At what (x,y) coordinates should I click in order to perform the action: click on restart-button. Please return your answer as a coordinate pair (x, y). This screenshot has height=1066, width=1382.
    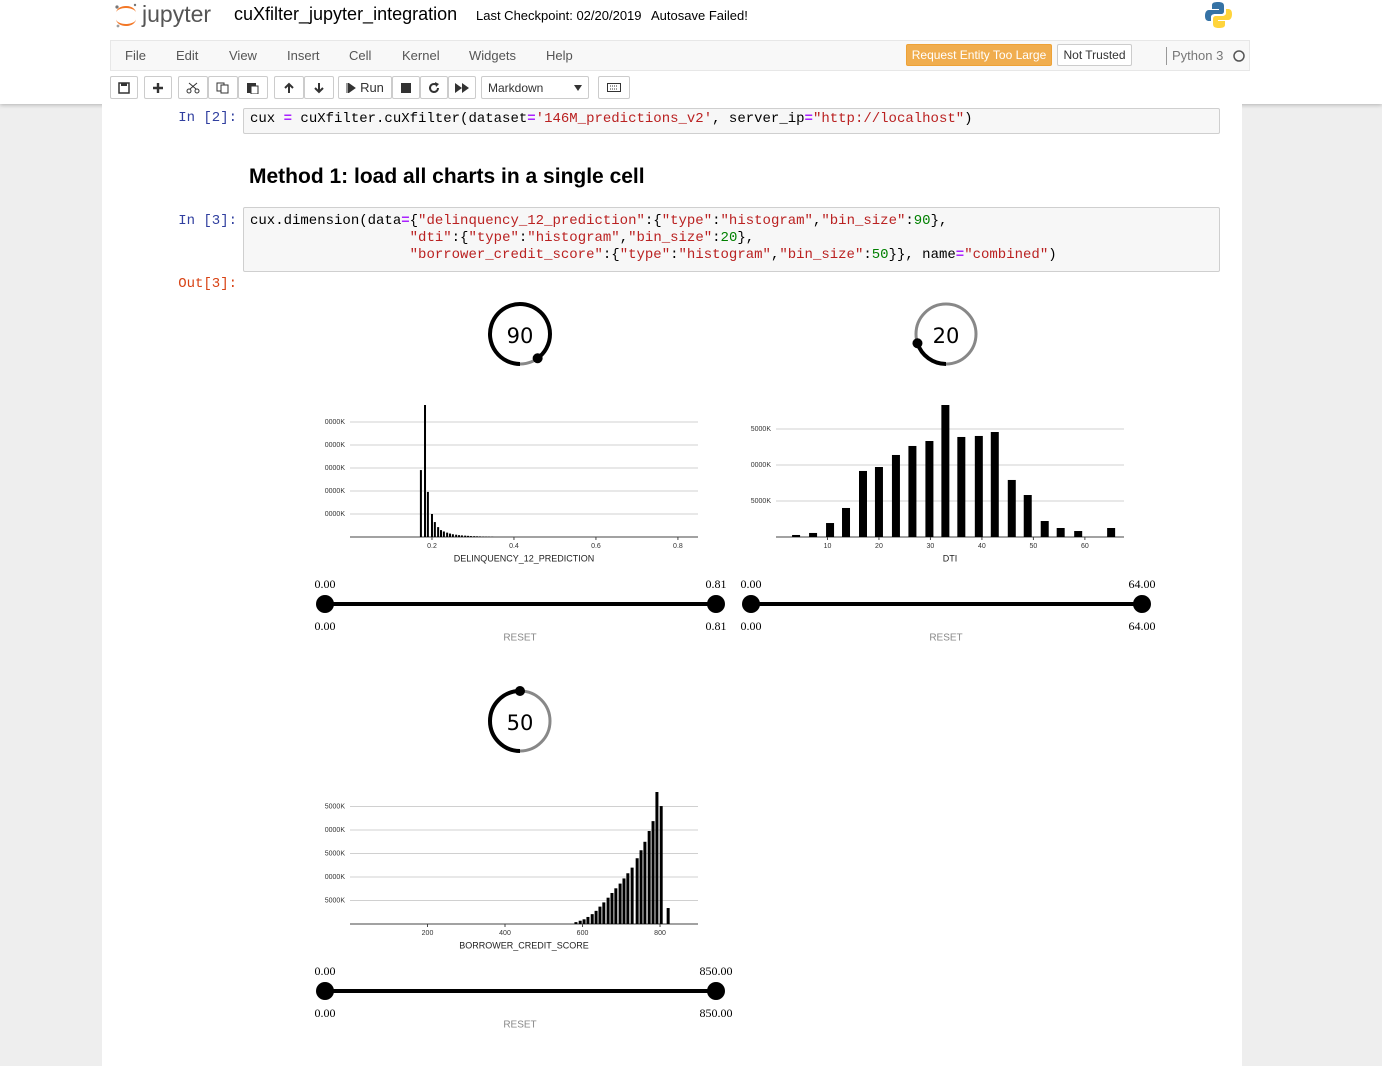
    Looking at the image, I should click on (434, 87).